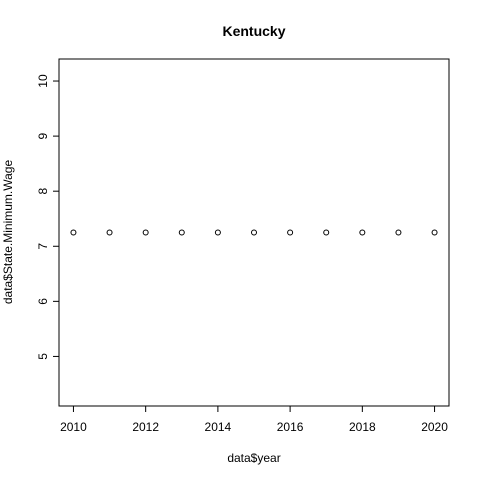  Describe the element at coordinates (145, 427) in the screenshot. I see `x-tick-label: 2012` at that location.